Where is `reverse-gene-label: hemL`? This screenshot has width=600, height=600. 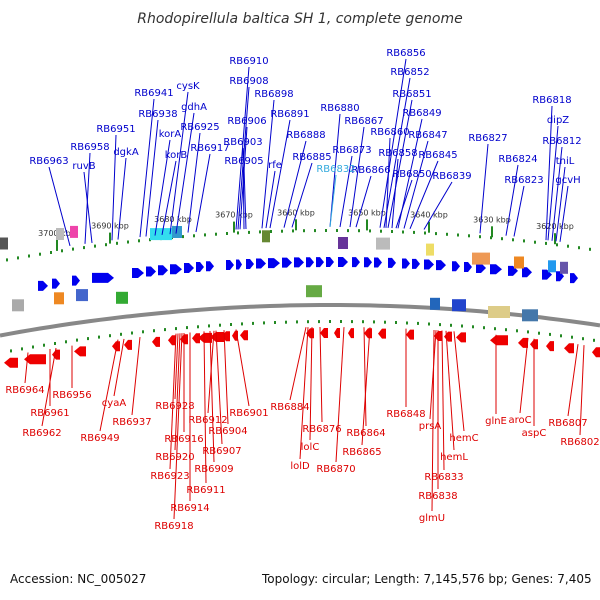
reverse-gene-label: hemL is located at coordinates (454, 457).